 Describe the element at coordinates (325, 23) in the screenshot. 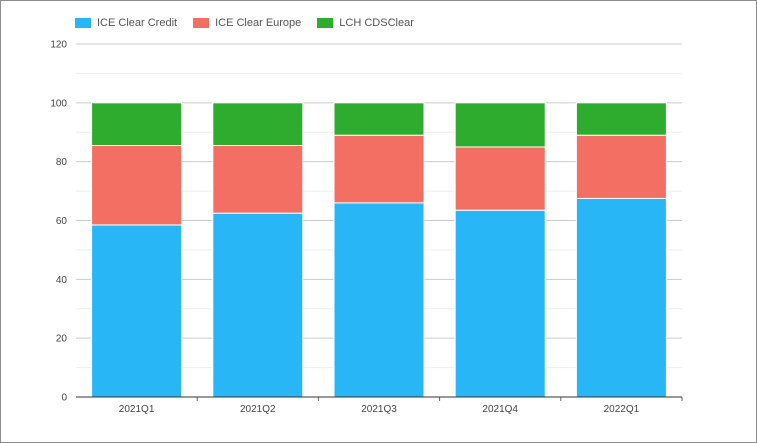

I see `legend-swatch-lch-cdsclear` at that location.